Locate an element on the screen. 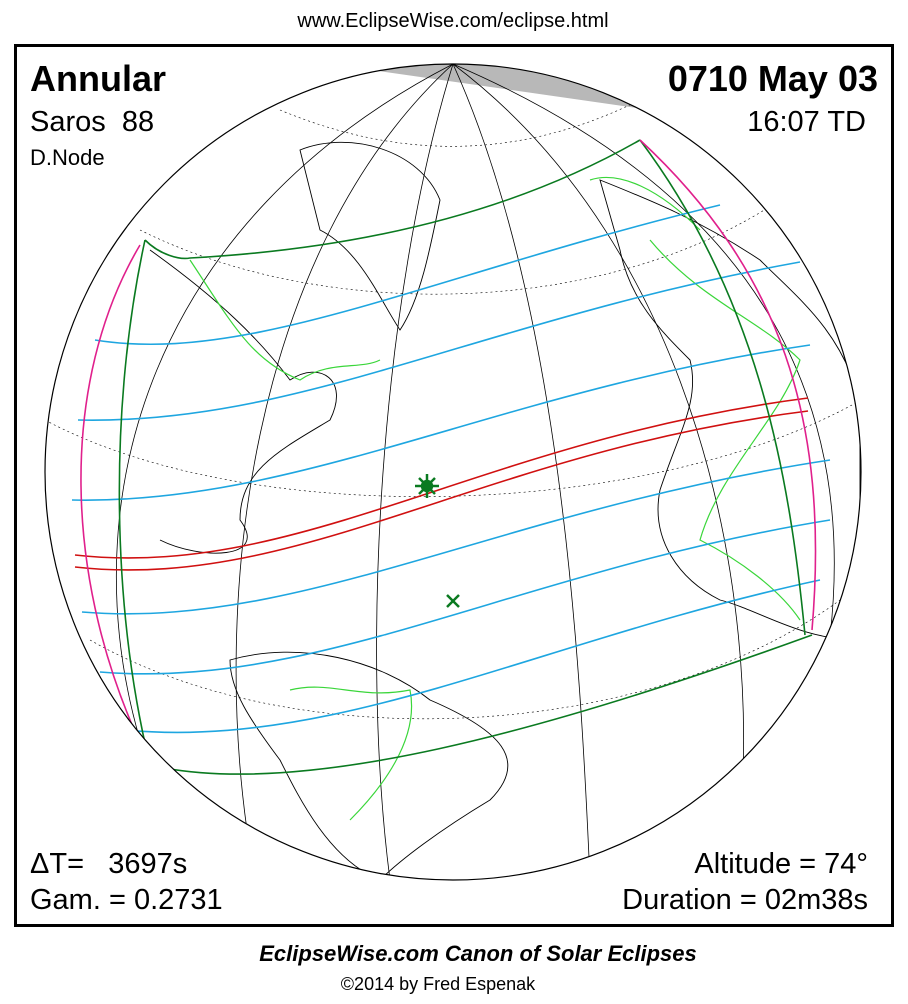  greatest-duration-marker is located at coordinates (453, 601).